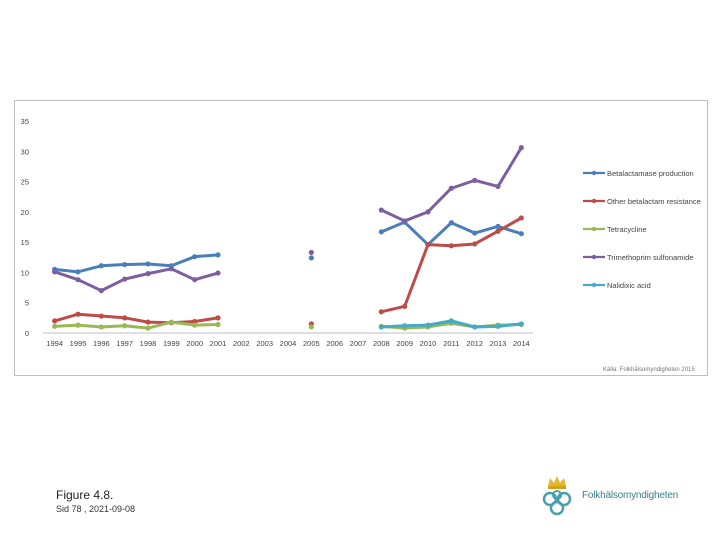 This screenshot has width=720, height=540. Describe the element at coordinates (96, 509) in the screenshot. I see `figure-subtitle: Sid 78 , 2021-09-08` at that location.